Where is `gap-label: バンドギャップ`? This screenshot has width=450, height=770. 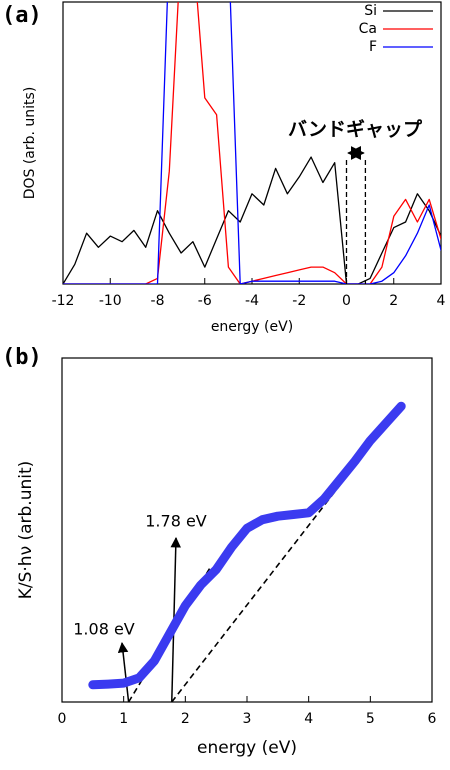
gap-label: バンドギャップ is located at coordinates (355, 129).